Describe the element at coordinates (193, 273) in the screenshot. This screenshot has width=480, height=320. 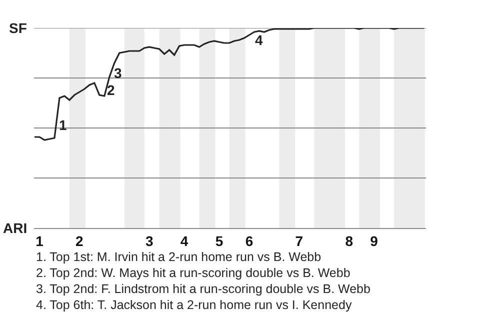
I see `text: 2. Top 2nd: W. Mays hit a run-scoring double vs B. Webb` at that location.